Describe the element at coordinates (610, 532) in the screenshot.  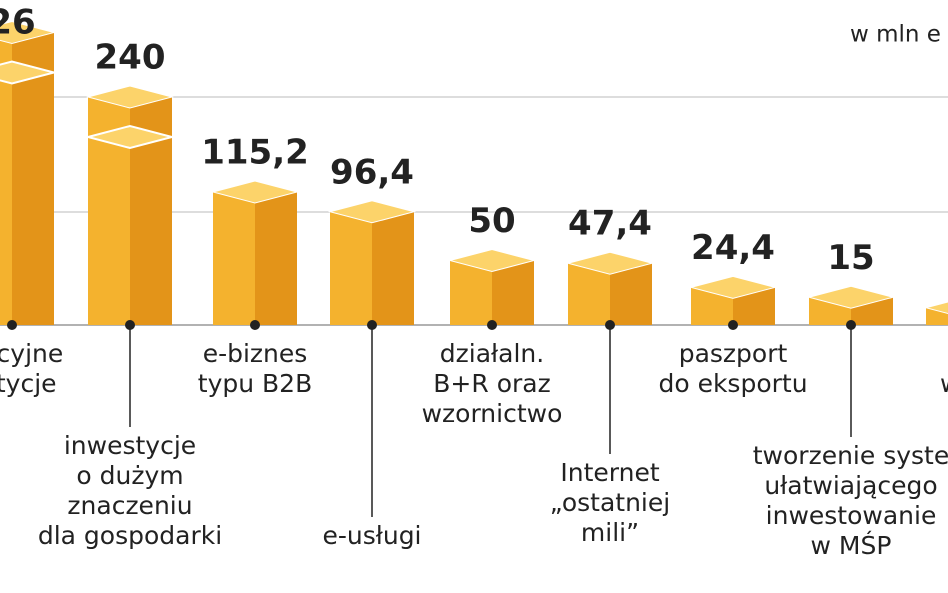
I see `category-label: mili”` at that location.